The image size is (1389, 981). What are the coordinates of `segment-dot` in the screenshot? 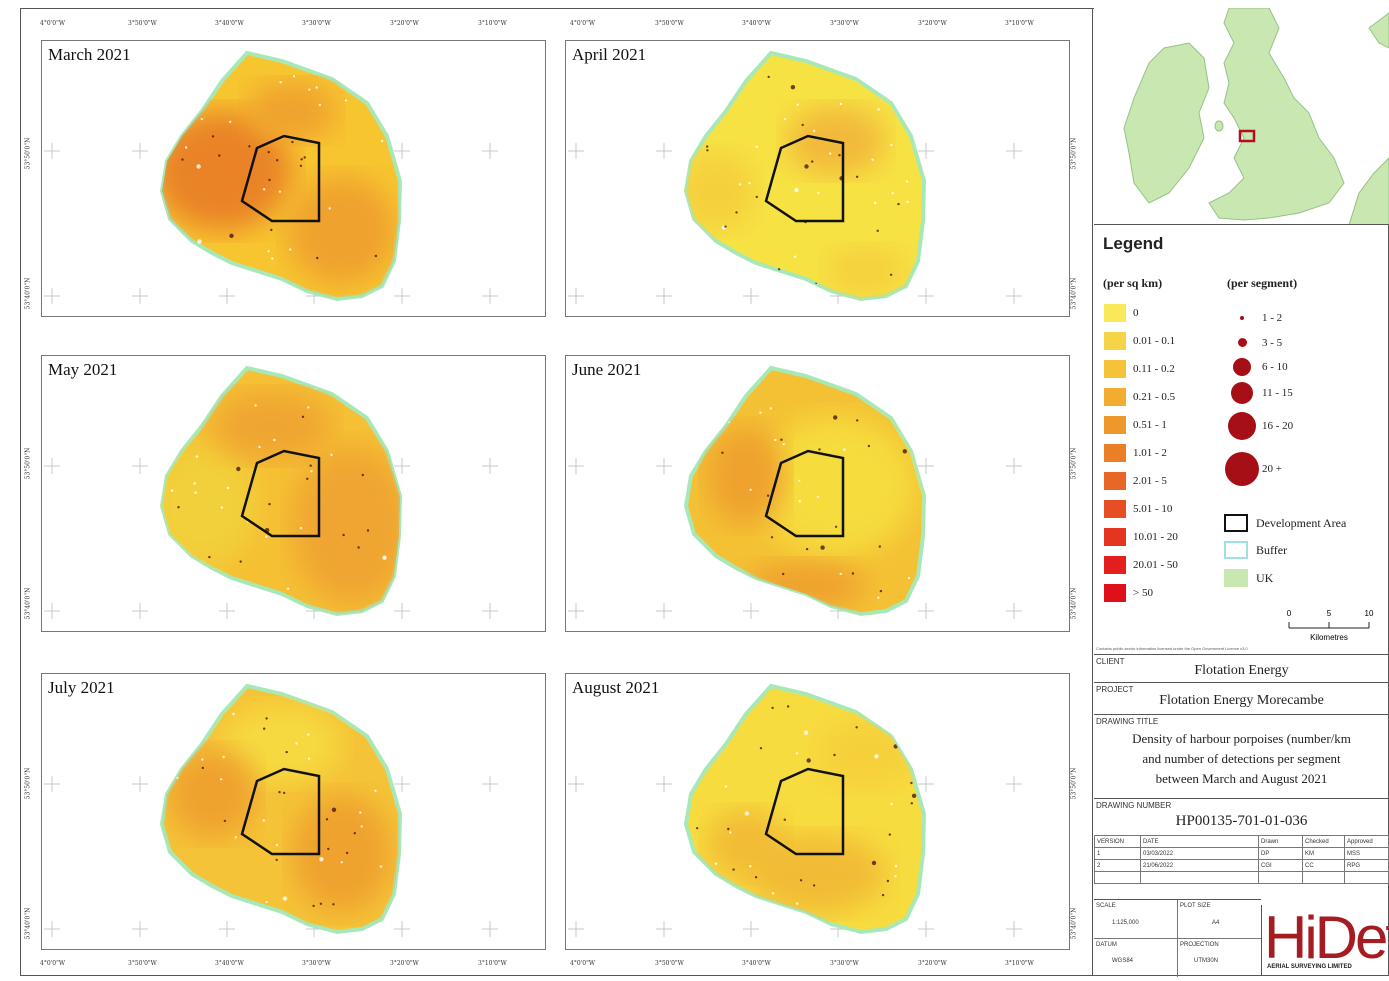 It's located at (1242, 426).